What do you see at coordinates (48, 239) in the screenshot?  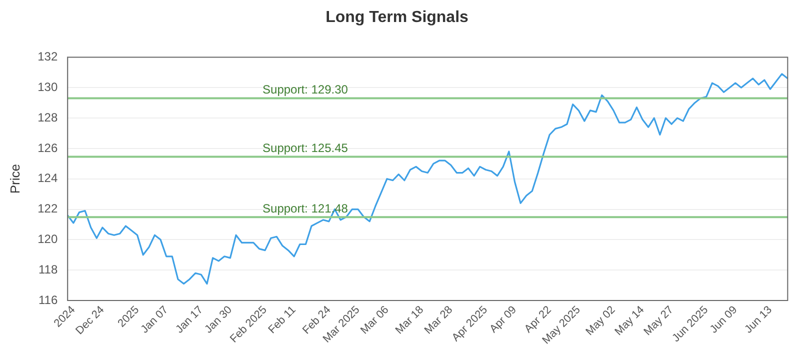 I see `y-tick-label: 120` at bounding box center [48, 239].